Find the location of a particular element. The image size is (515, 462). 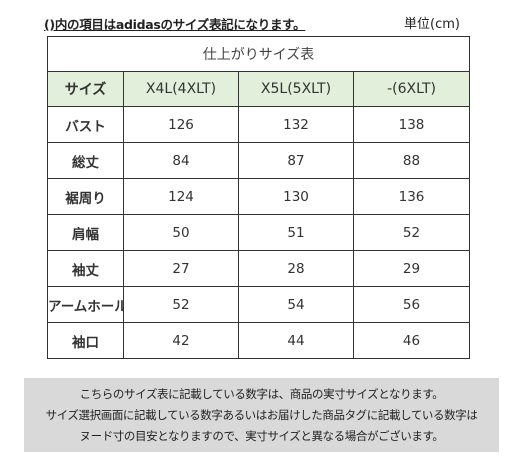

row-label-armhole: アームホール is located at coordinates (85, 304).